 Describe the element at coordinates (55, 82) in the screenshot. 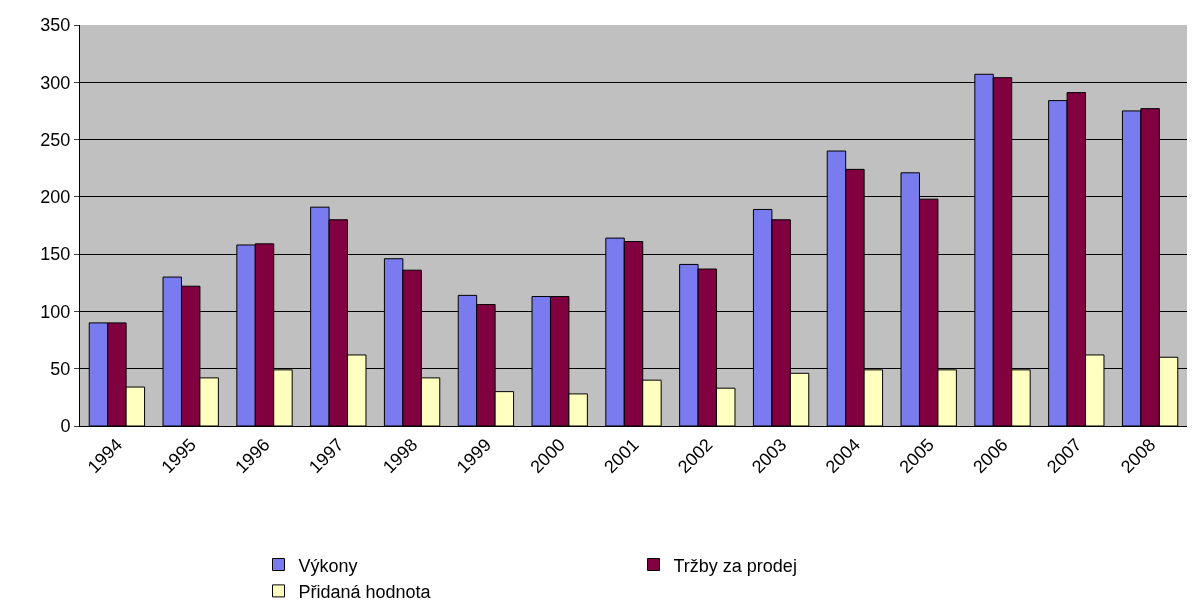

I see `y-tick-label: 300` at that location.